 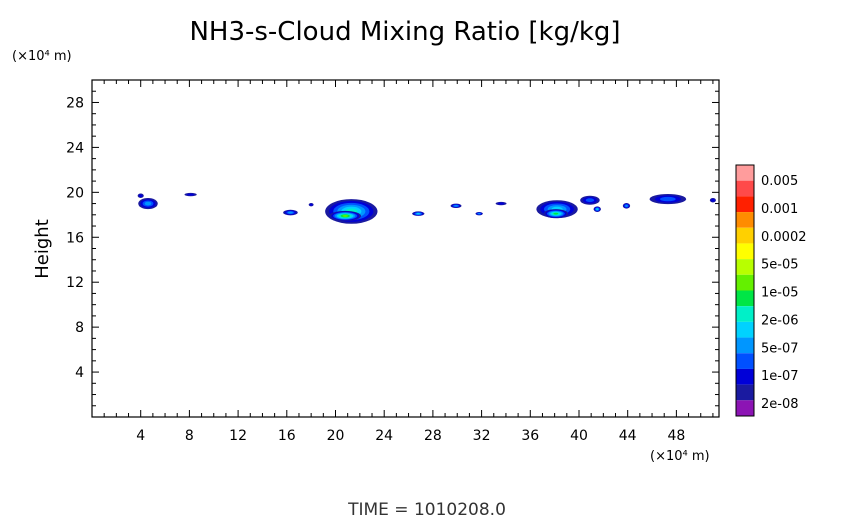 I want to click on x-tick-label: 8, so click(x=189, y=436).